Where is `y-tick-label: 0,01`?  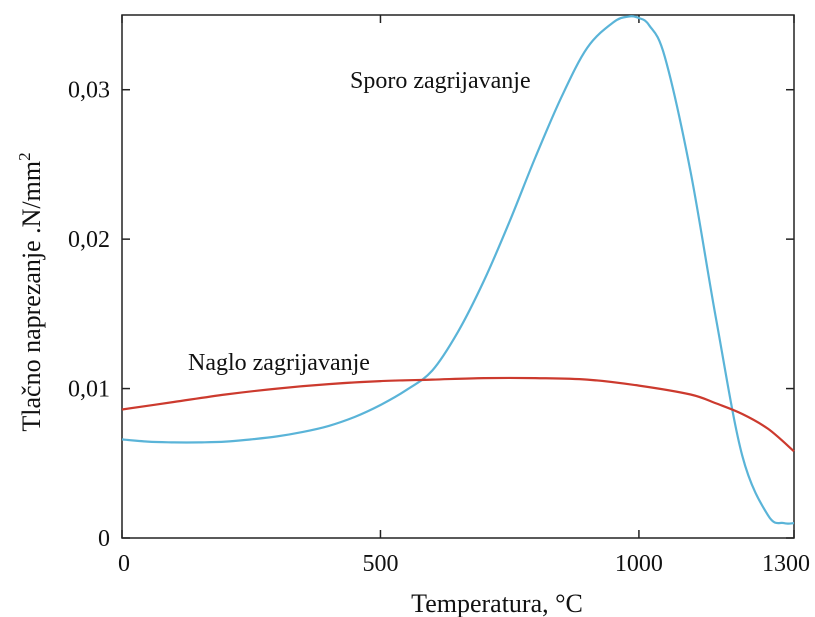
y-tick-label: 0,01 is located at coordinates (89, 390).